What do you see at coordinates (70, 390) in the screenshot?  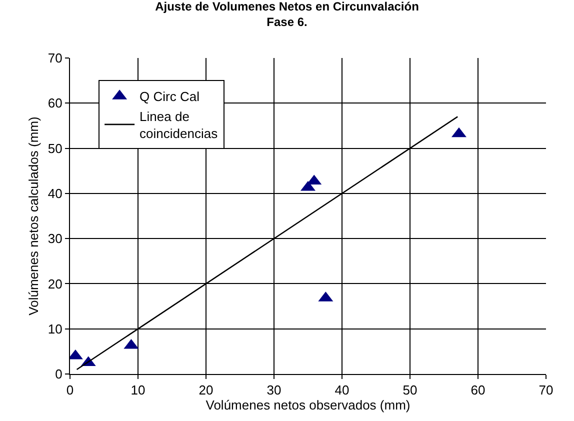 I see `x-tick-label: 0` at bounding box center [70, 390].